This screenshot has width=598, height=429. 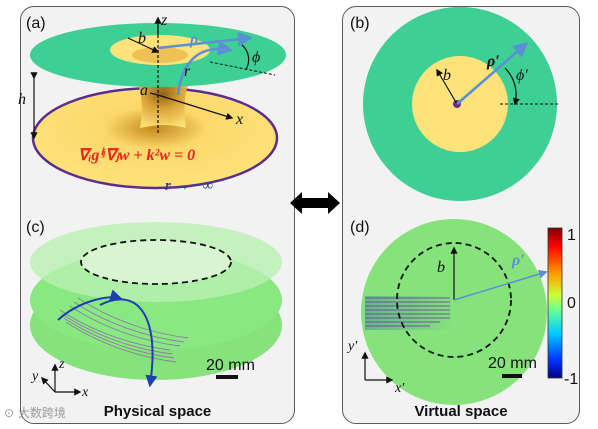 What do you see at coordinates (48, 384) in the screenshot?
I see `c-y-axis` at bounding box center [48, 384].